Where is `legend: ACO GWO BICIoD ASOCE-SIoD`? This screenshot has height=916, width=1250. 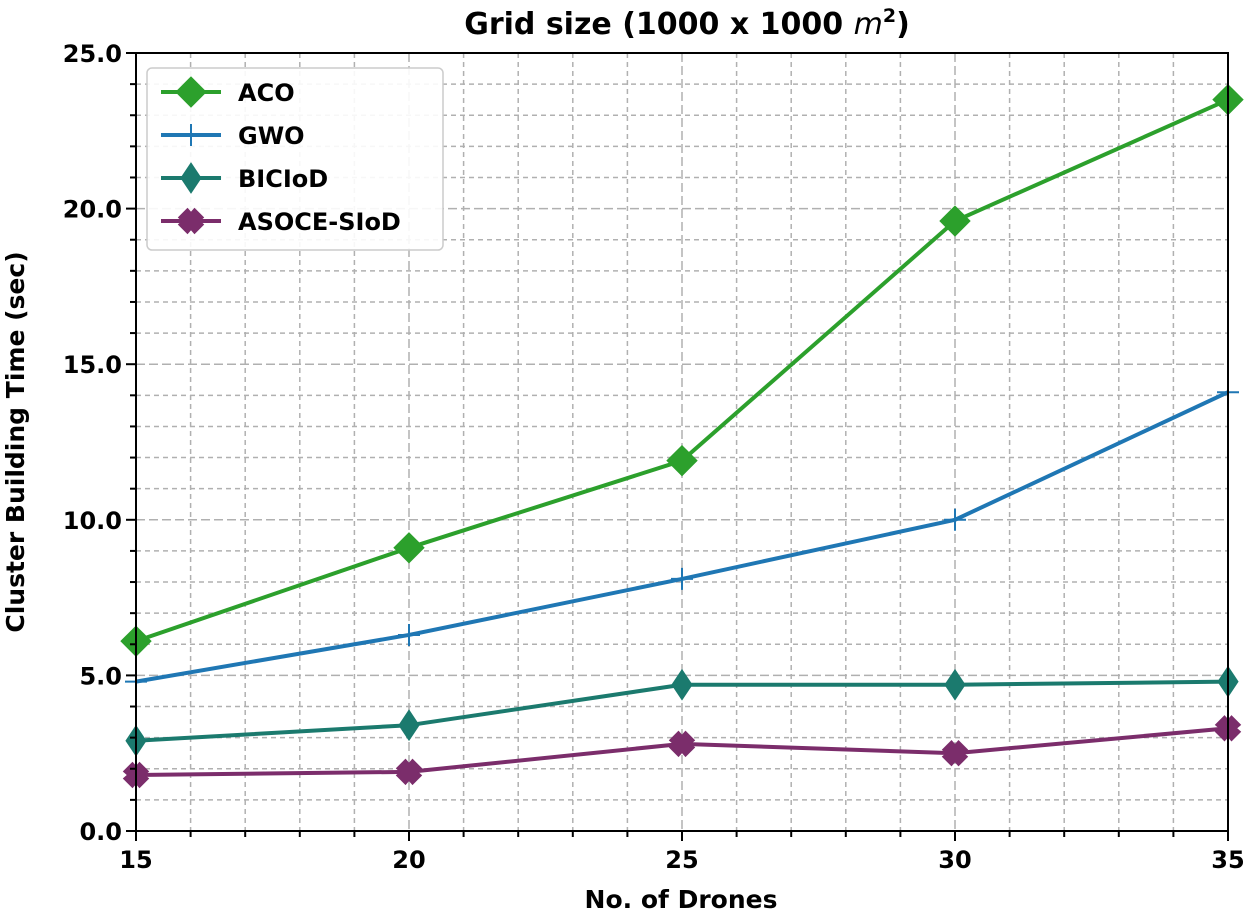 legend: ACO GWO BICIoD ASOCE-SIoD is located at coordinates (295, 159).